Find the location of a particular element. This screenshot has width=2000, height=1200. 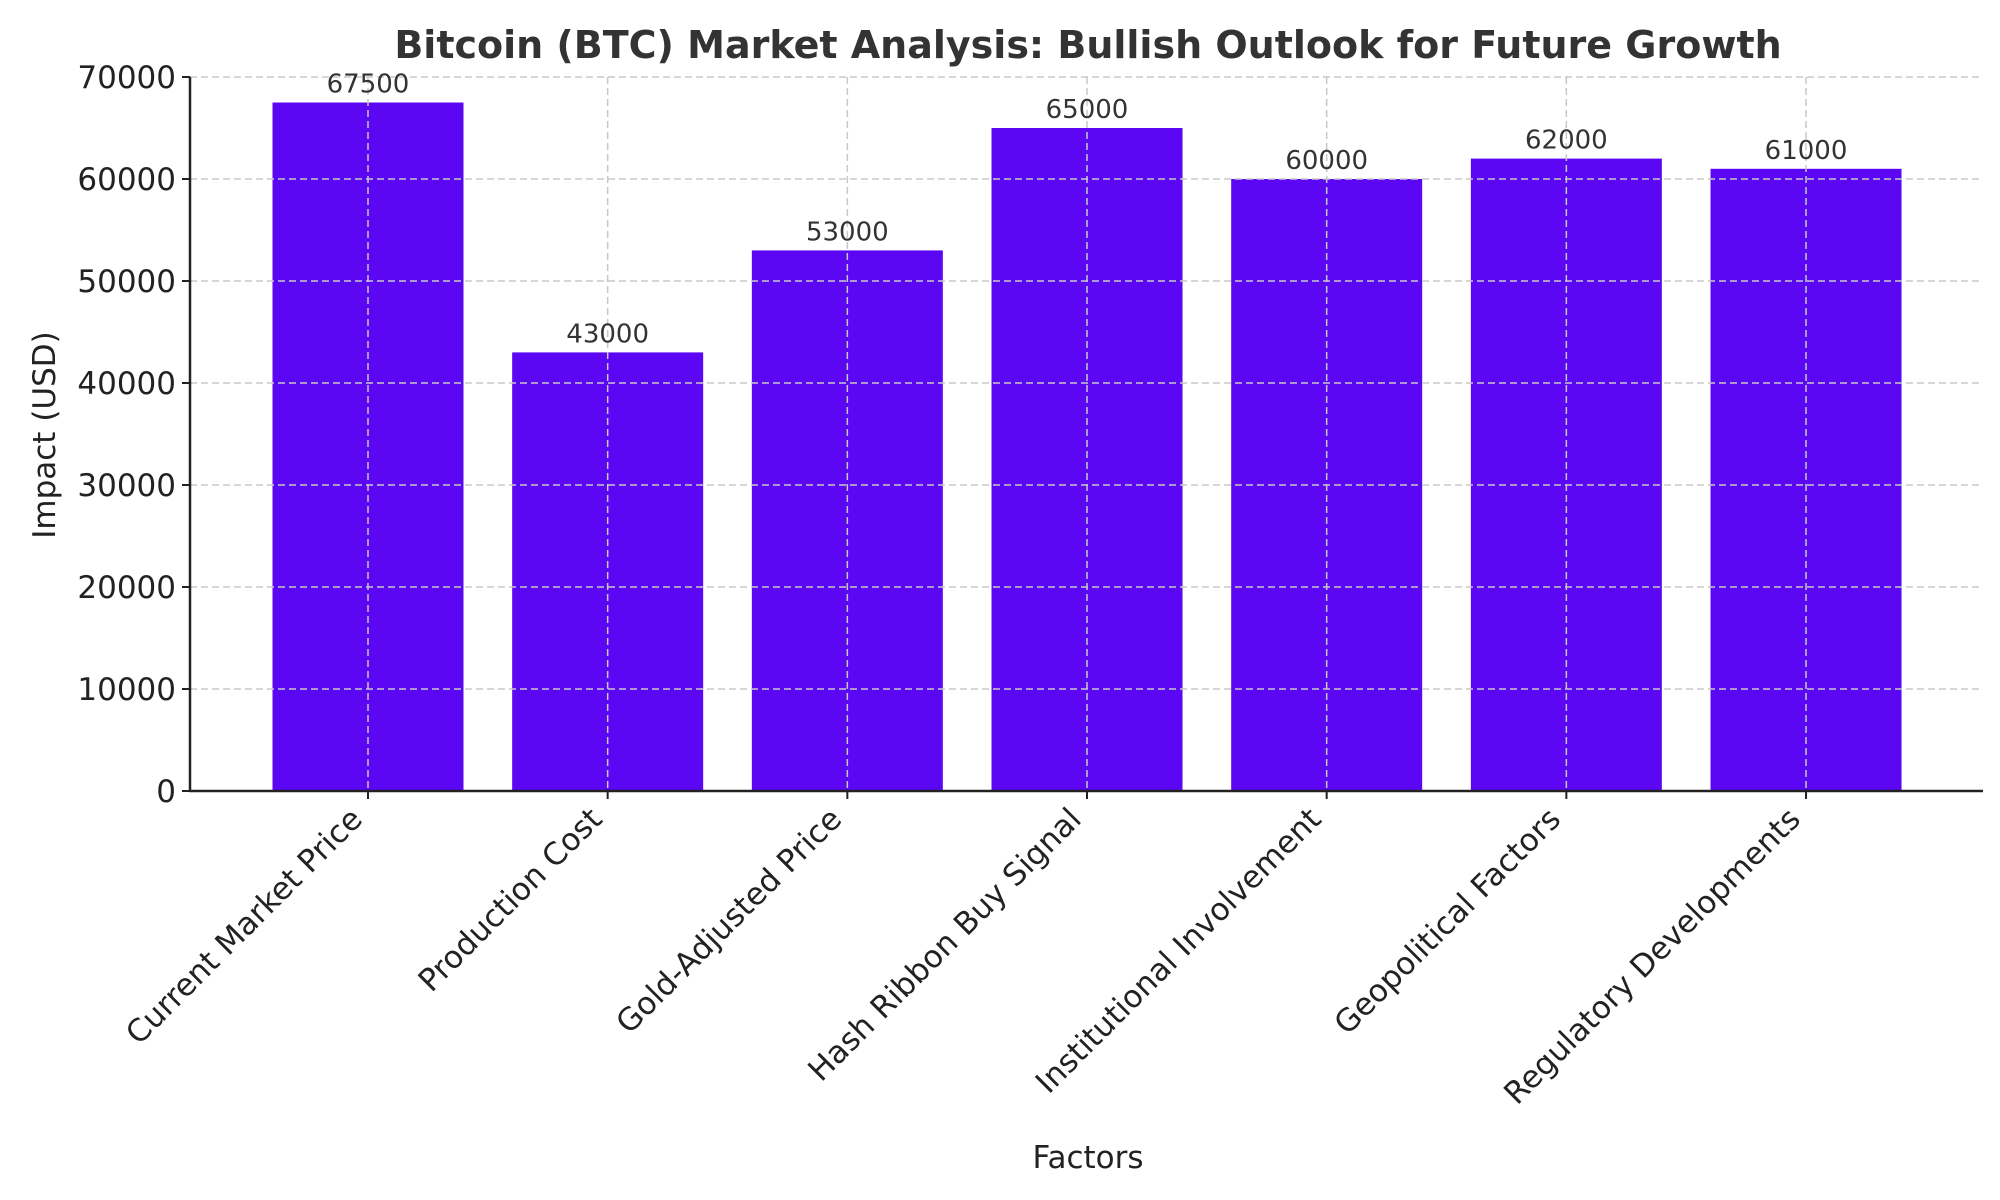

x-tick-label: Institutional Involvement is located at coordinates (1179, 951).